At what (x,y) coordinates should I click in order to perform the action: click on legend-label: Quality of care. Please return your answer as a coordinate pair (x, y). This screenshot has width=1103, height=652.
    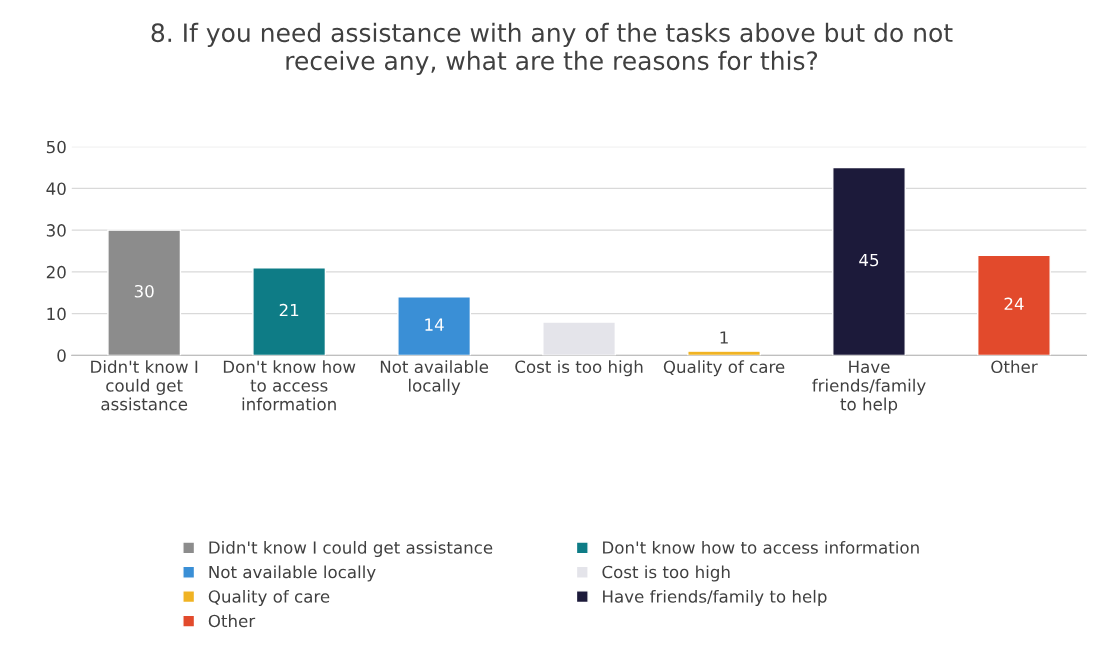
    Looking at the image, I should click on (269, 598).